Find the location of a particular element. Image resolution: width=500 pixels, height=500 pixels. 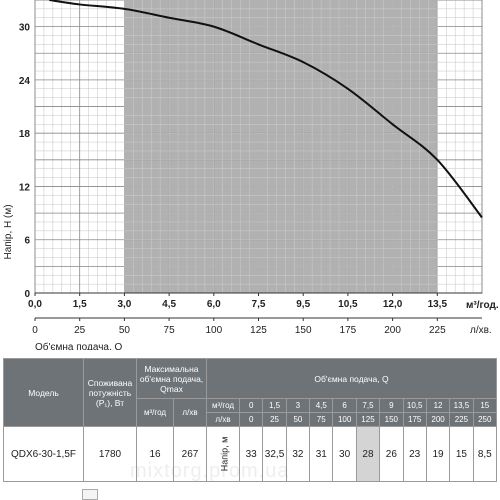

flow-l-cell: 200 is located at coordinates (438, 419).